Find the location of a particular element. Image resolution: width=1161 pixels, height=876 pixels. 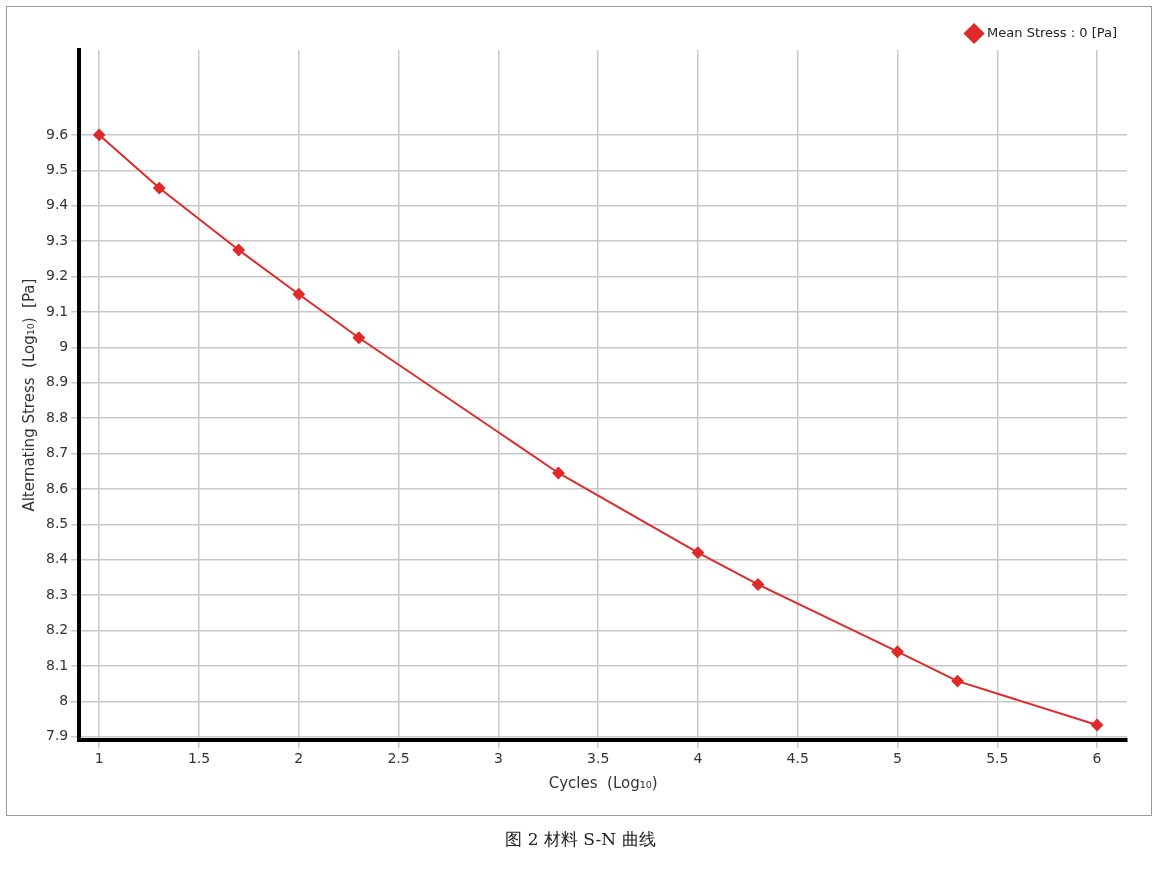

x-axis-title: Cycles (Log₁₀) is located at coordinates (603, 782).